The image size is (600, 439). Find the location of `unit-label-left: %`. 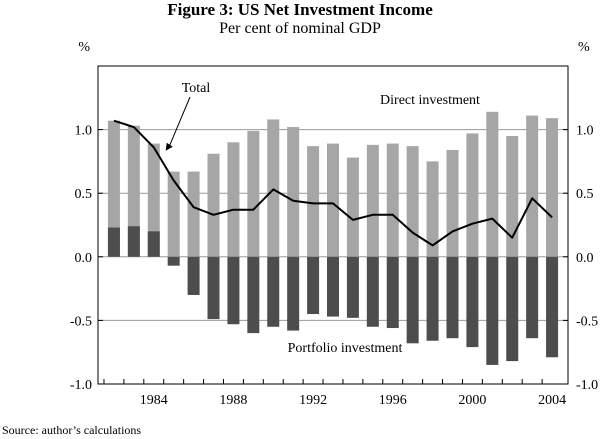

unit-label-left: % is located at coordinates (84, 47).